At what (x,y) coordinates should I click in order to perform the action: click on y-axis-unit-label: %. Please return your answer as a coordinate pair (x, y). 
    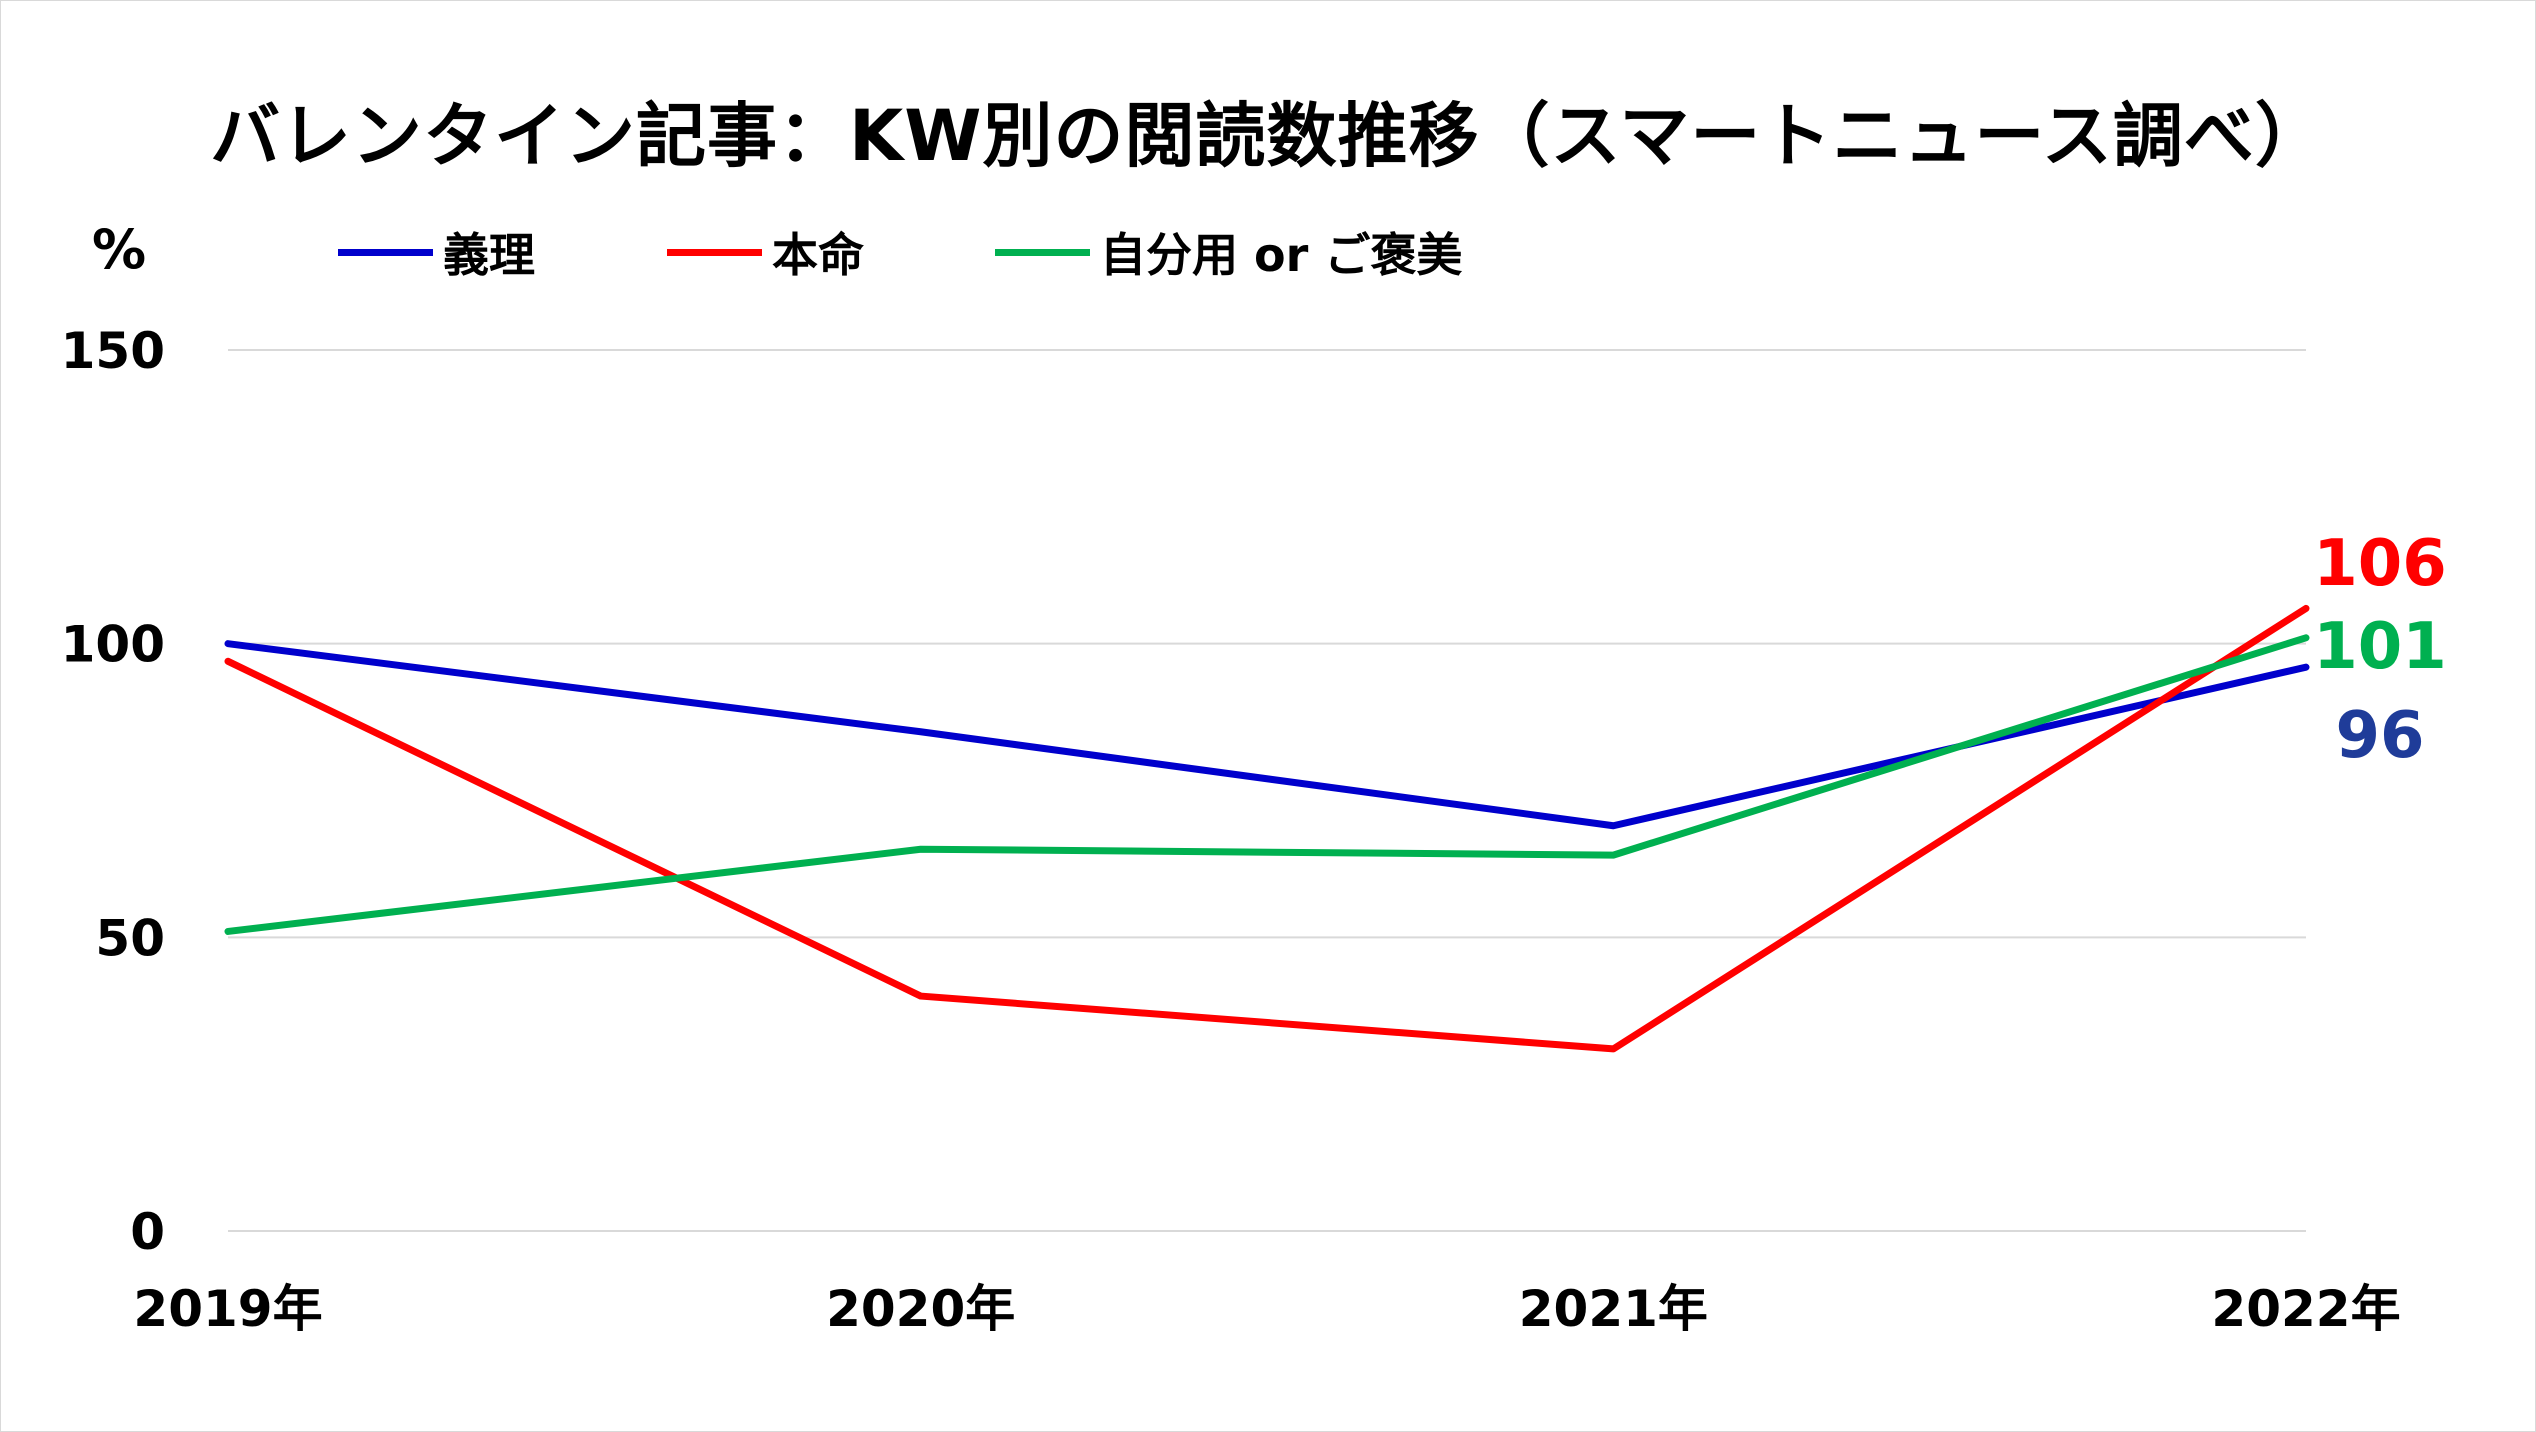
    Looking at the image, I should click on (119, 249).